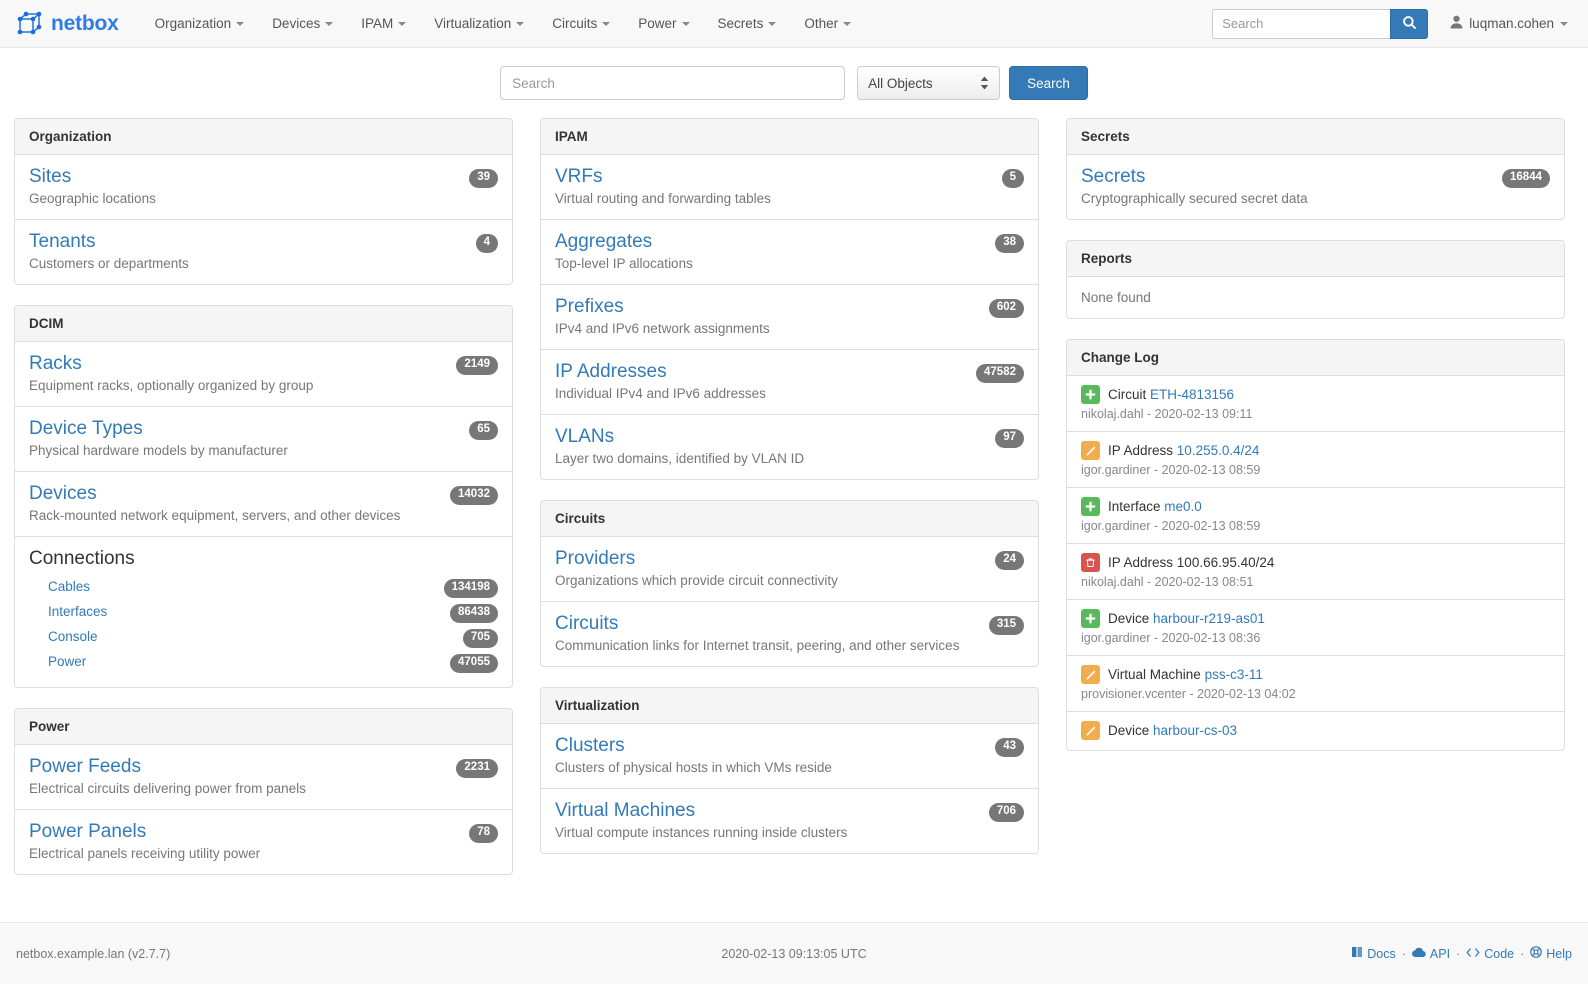 The height and width of the screenshot is (984, 1588). What do you see at coordinates (86, 428) in the screenshot?
I see `link-device-types: Device Types` at bounding box center [86, 428].